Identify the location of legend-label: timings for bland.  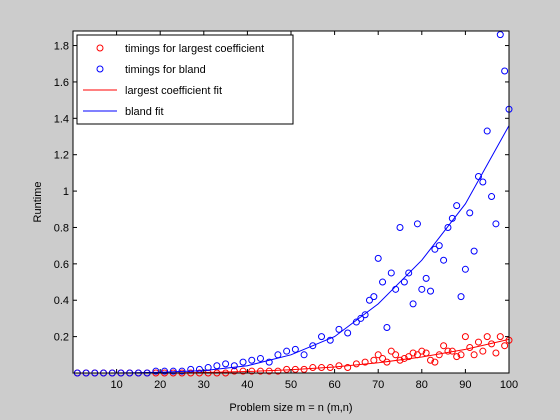
(165, 70).